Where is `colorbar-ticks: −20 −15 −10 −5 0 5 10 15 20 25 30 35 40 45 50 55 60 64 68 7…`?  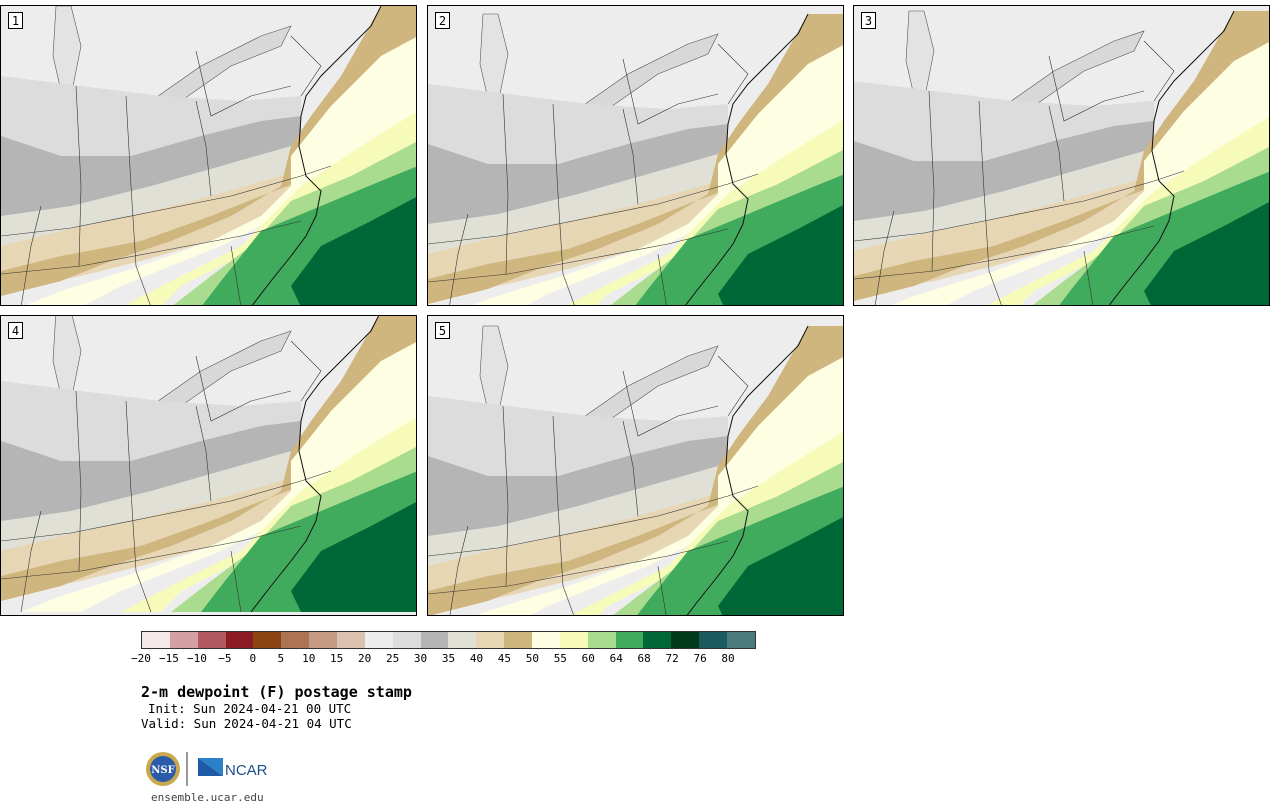 colorbar-ticks: −20 −15 −10 −5 0 5 10 15 20 25 30 35 40 45 50 55 60 64 68 7… is located at coordinates (443, 659).